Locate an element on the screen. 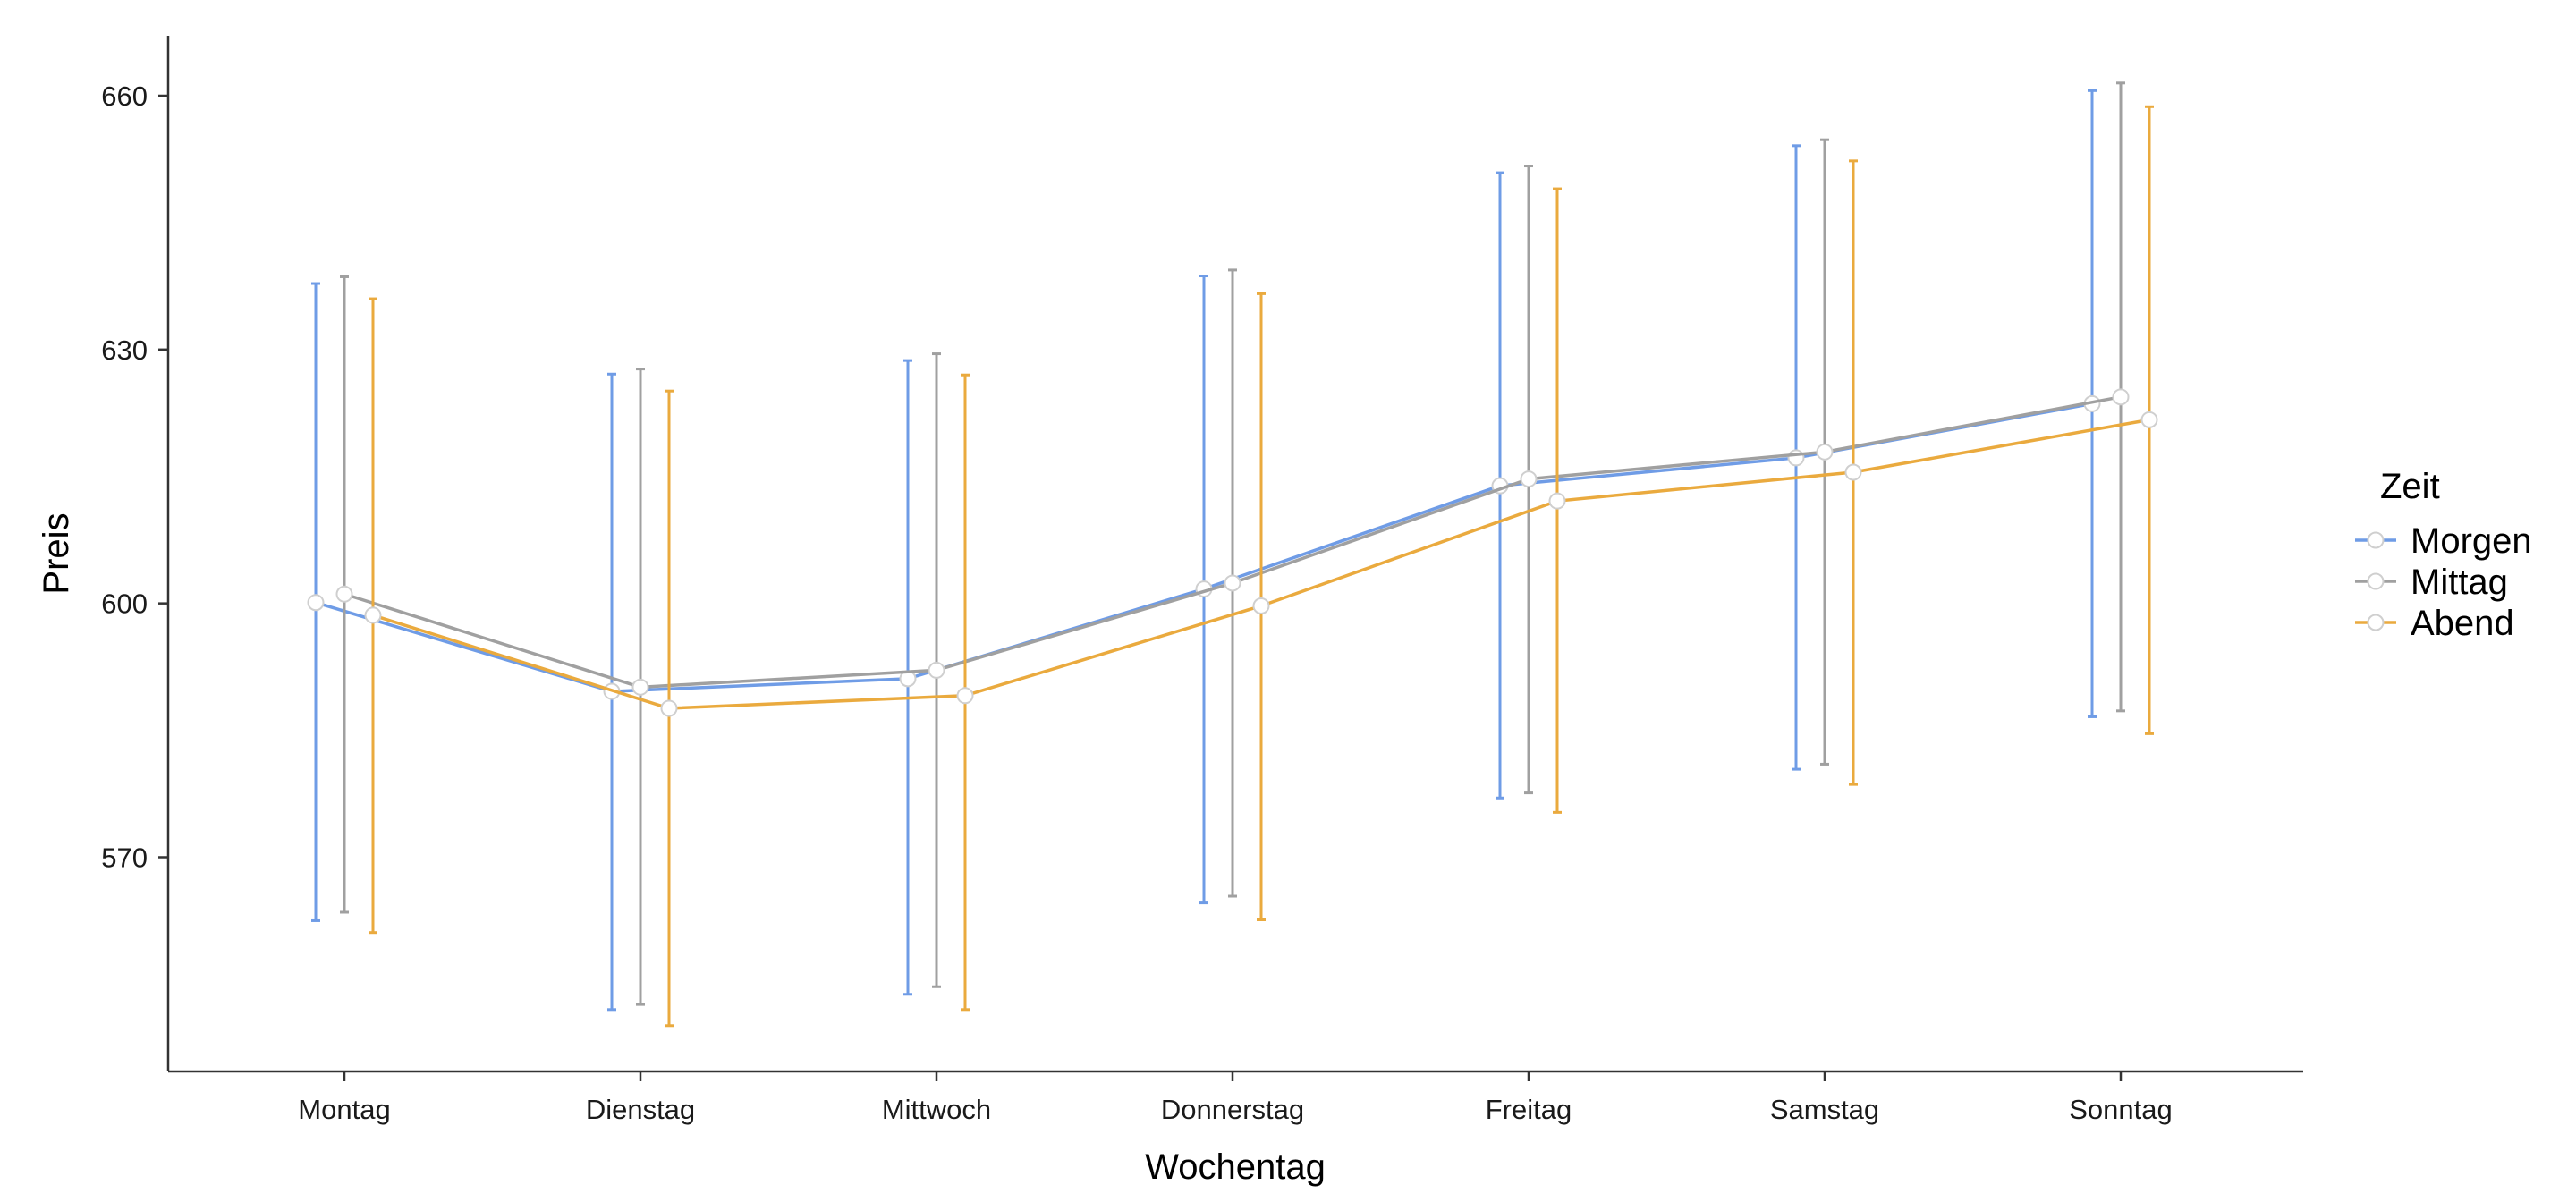 This screenshot has width=2576, height=1202. legend-label: Mittag is located at coordinates (2459, 582).